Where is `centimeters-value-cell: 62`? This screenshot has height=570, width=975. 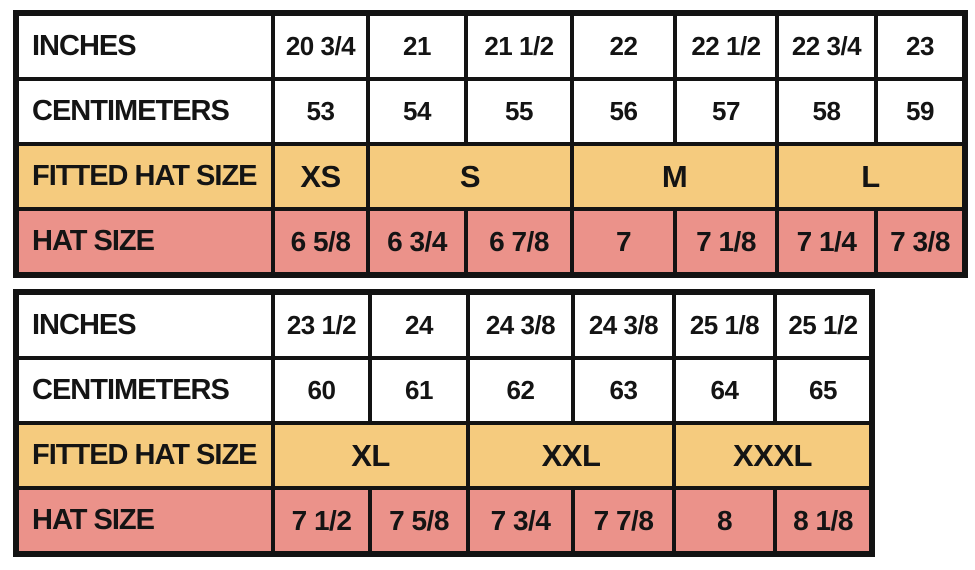 centimeters-value-cell: 62 is located at coordinates (520, 390).